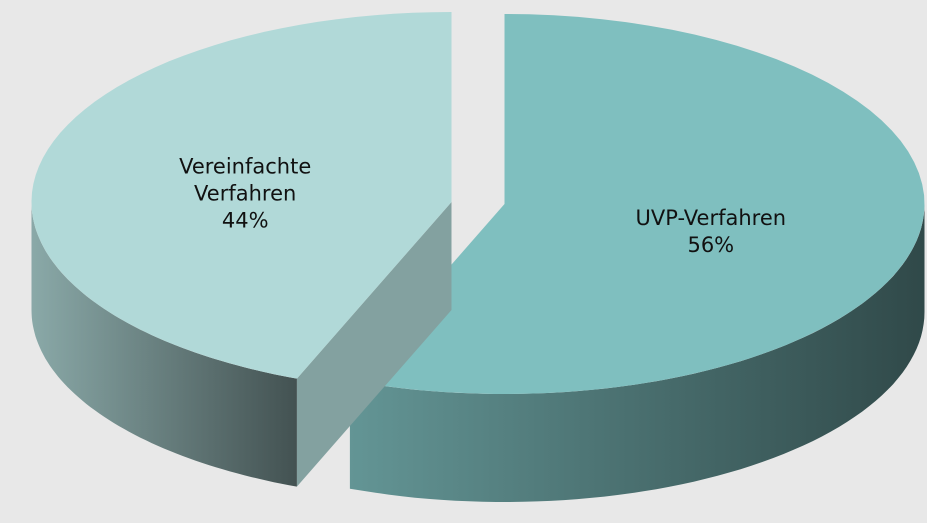 The width and height of the screenshot is (927, 523). Describe the element at coordinates (374, 344) in the screenshot. I see `slice-cut-face` at that location.